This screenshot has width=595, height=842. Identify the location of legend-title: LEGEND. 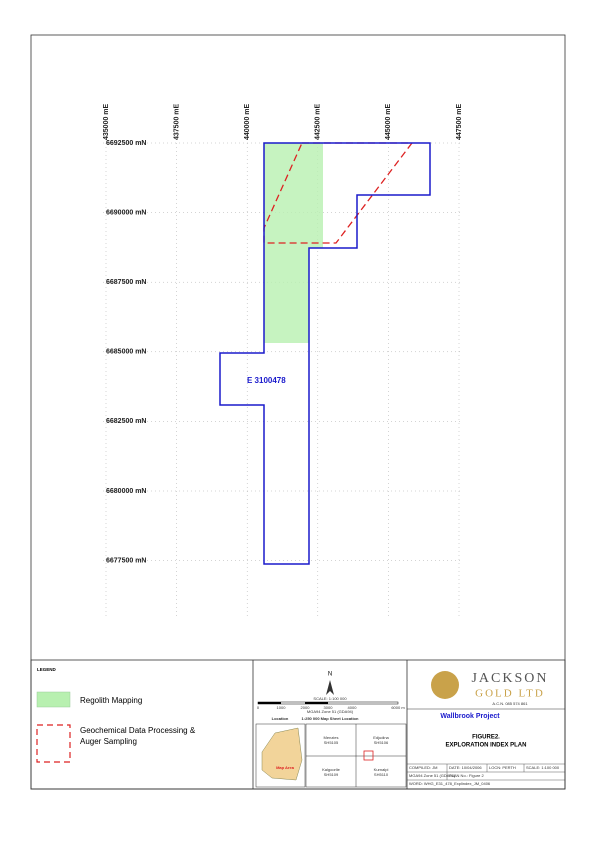
(47, 669).